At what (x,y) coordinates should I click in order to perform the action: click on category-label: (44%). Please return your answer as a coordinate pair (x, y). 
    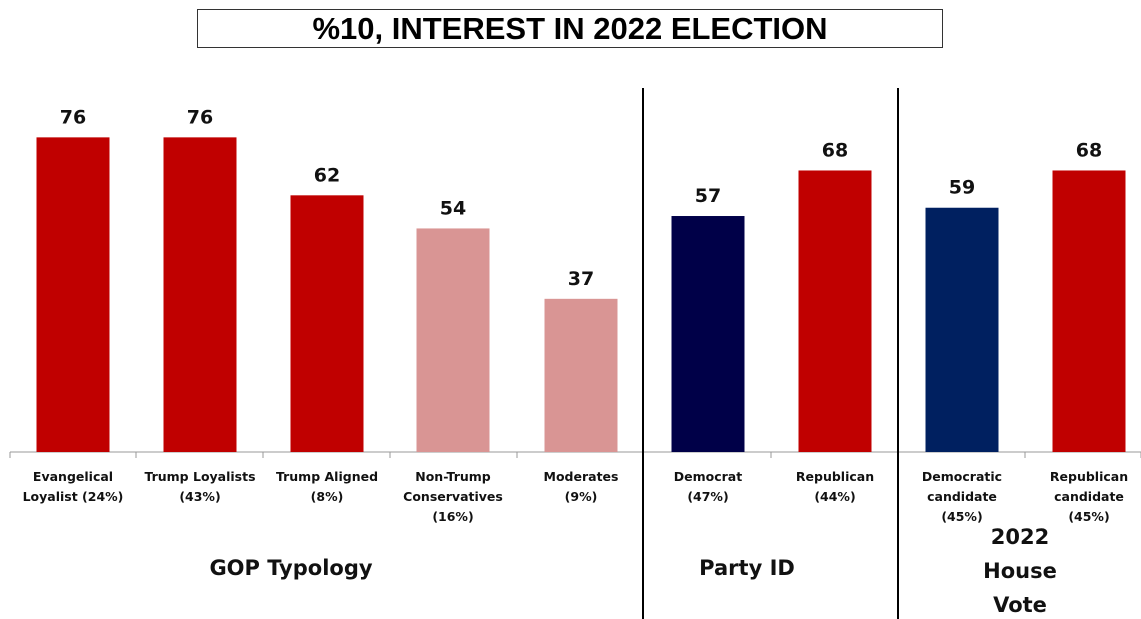
    Looking at the image, I should click on (834, 496).